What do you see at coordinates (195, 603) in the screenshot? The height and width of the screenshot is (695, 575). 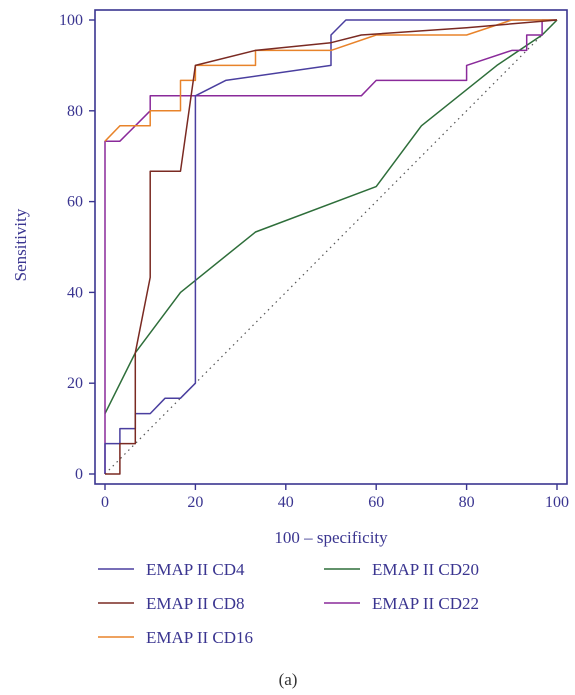 I see `legend-label: EMAP II CD8` at bounding box center [195, 603].